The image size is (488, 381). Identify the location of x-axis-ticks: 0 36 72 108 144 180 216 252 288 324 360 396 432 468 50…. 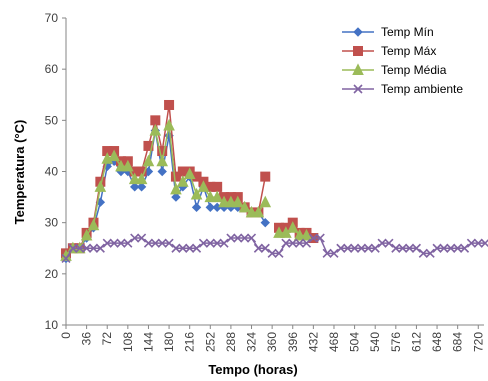
(272, 338).